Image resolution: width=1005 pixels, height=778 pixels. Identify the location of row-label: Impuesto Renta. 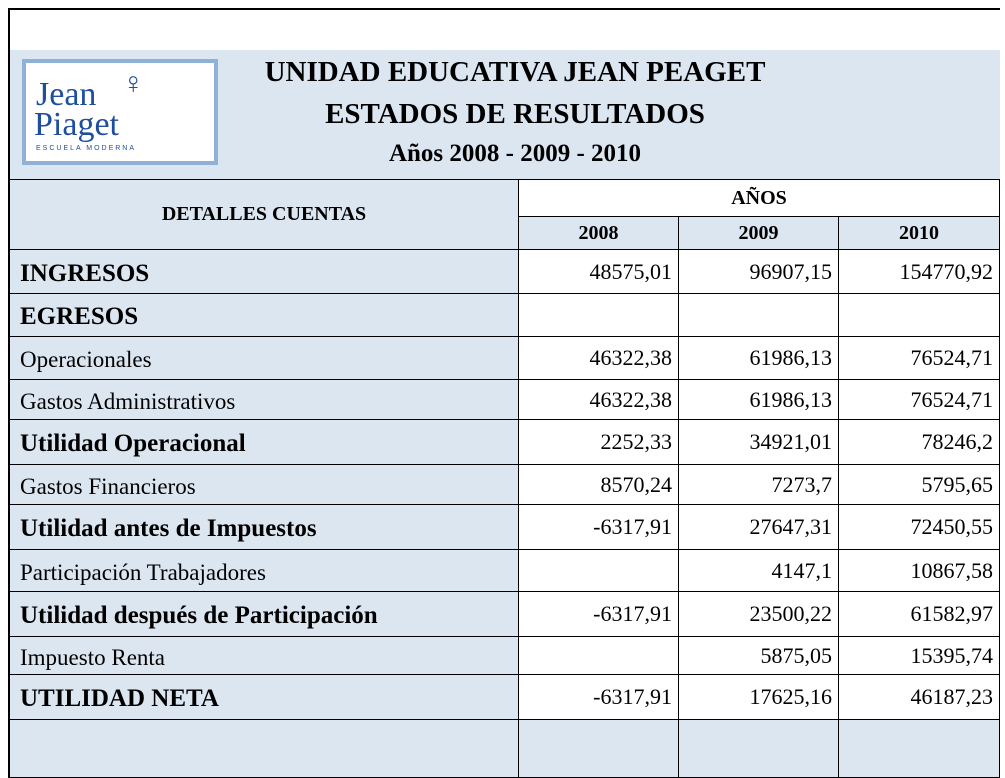
(264, 656).